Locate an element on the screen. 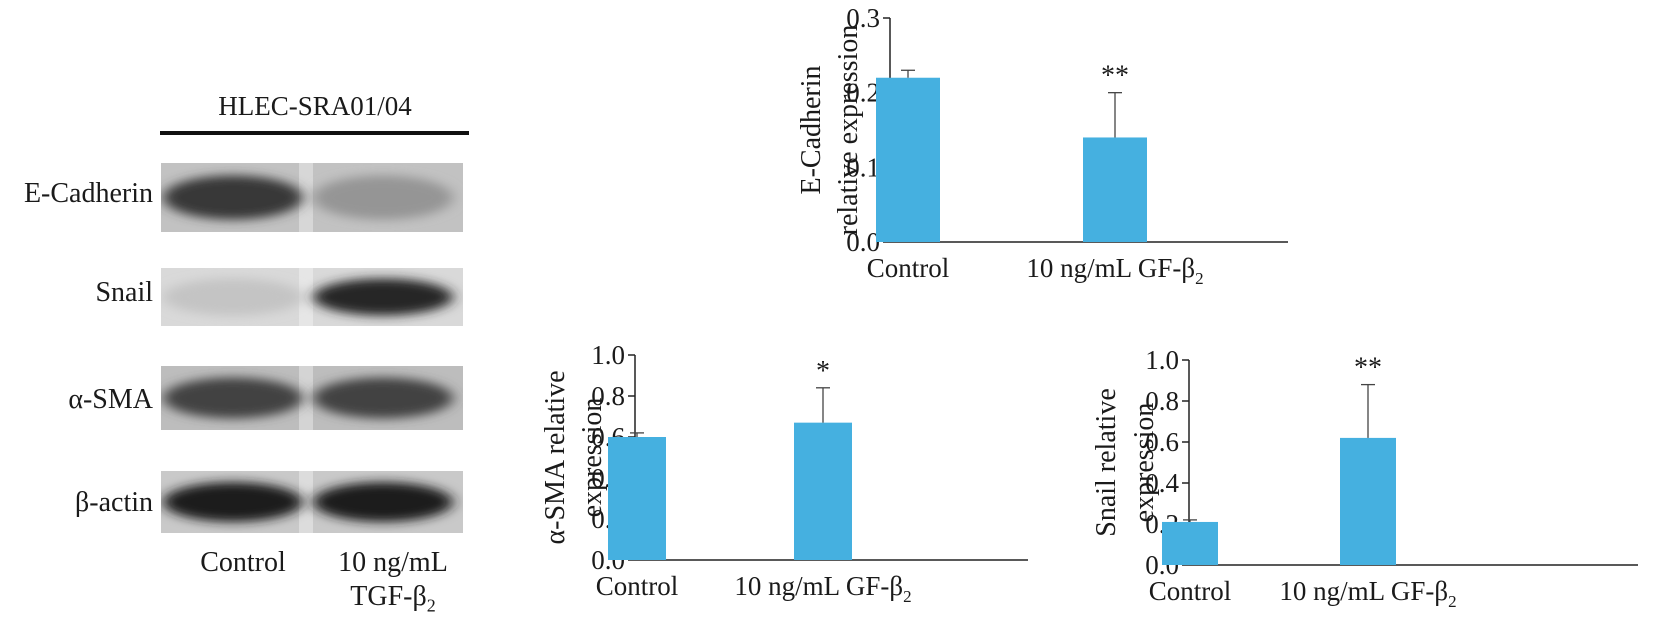 The image size is (1658, 634). y-tick-label: 0.6 is located at coordinates (1162, 442).